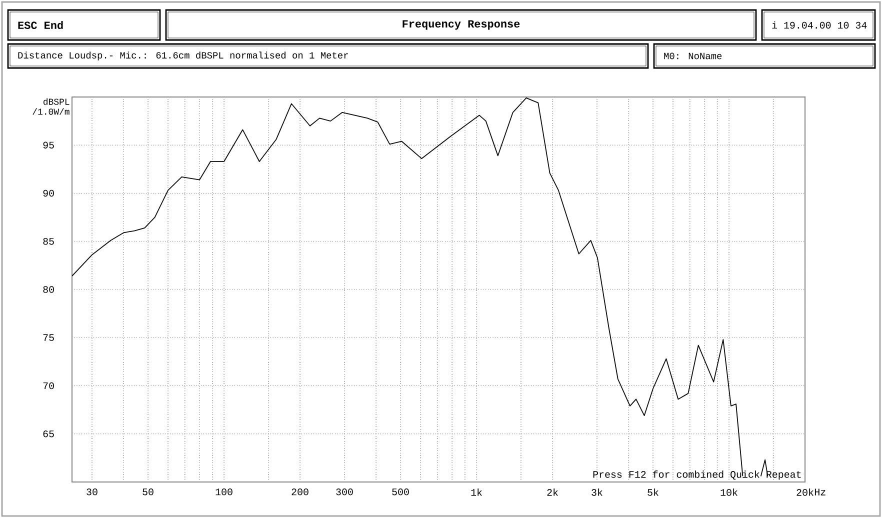  What do you see at coordinates (697, 475) in the screenshot?
I see `annotation: Press F12 for combined Quick Repeat` at bounding box center [697, 475].